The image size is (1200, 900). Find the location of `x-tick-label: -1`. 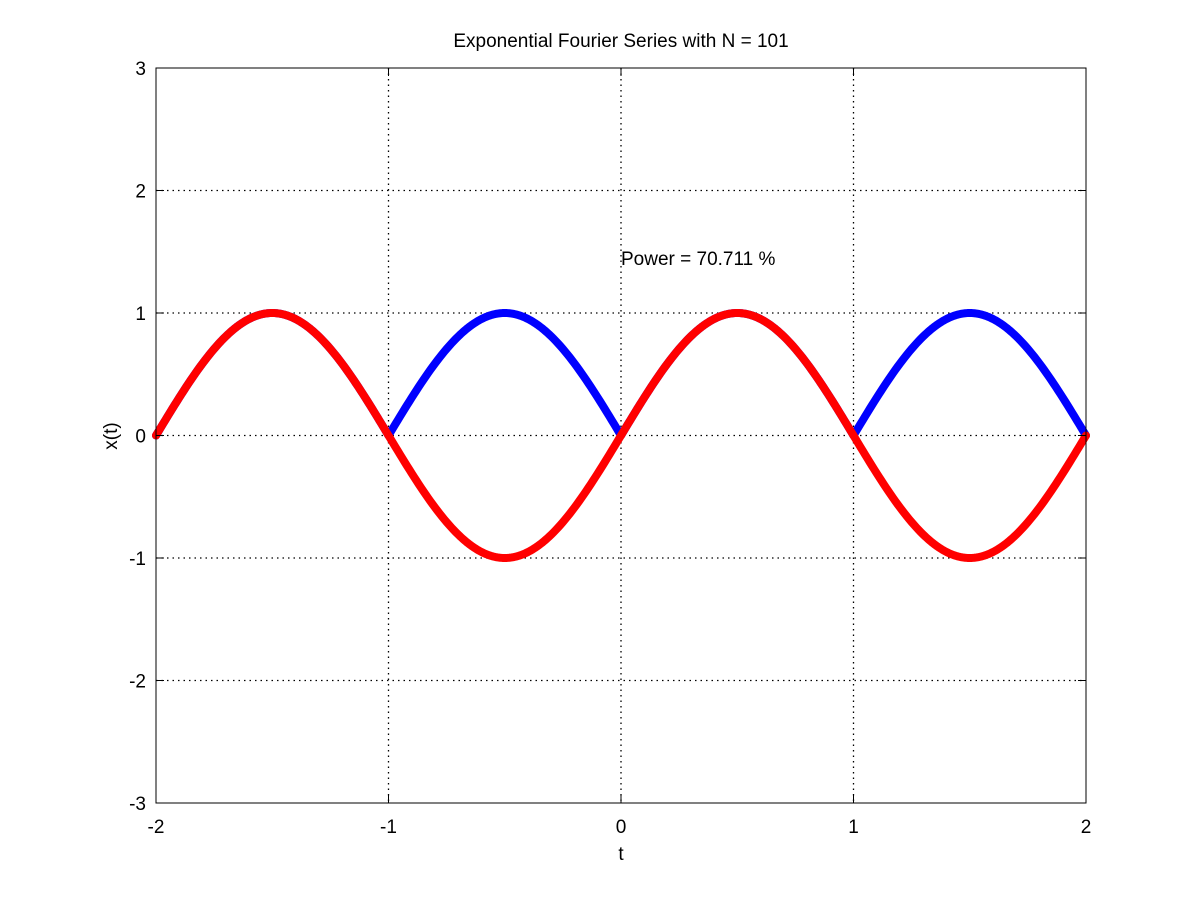

x-tick-label: -1 is located at coordinates (388, 827).